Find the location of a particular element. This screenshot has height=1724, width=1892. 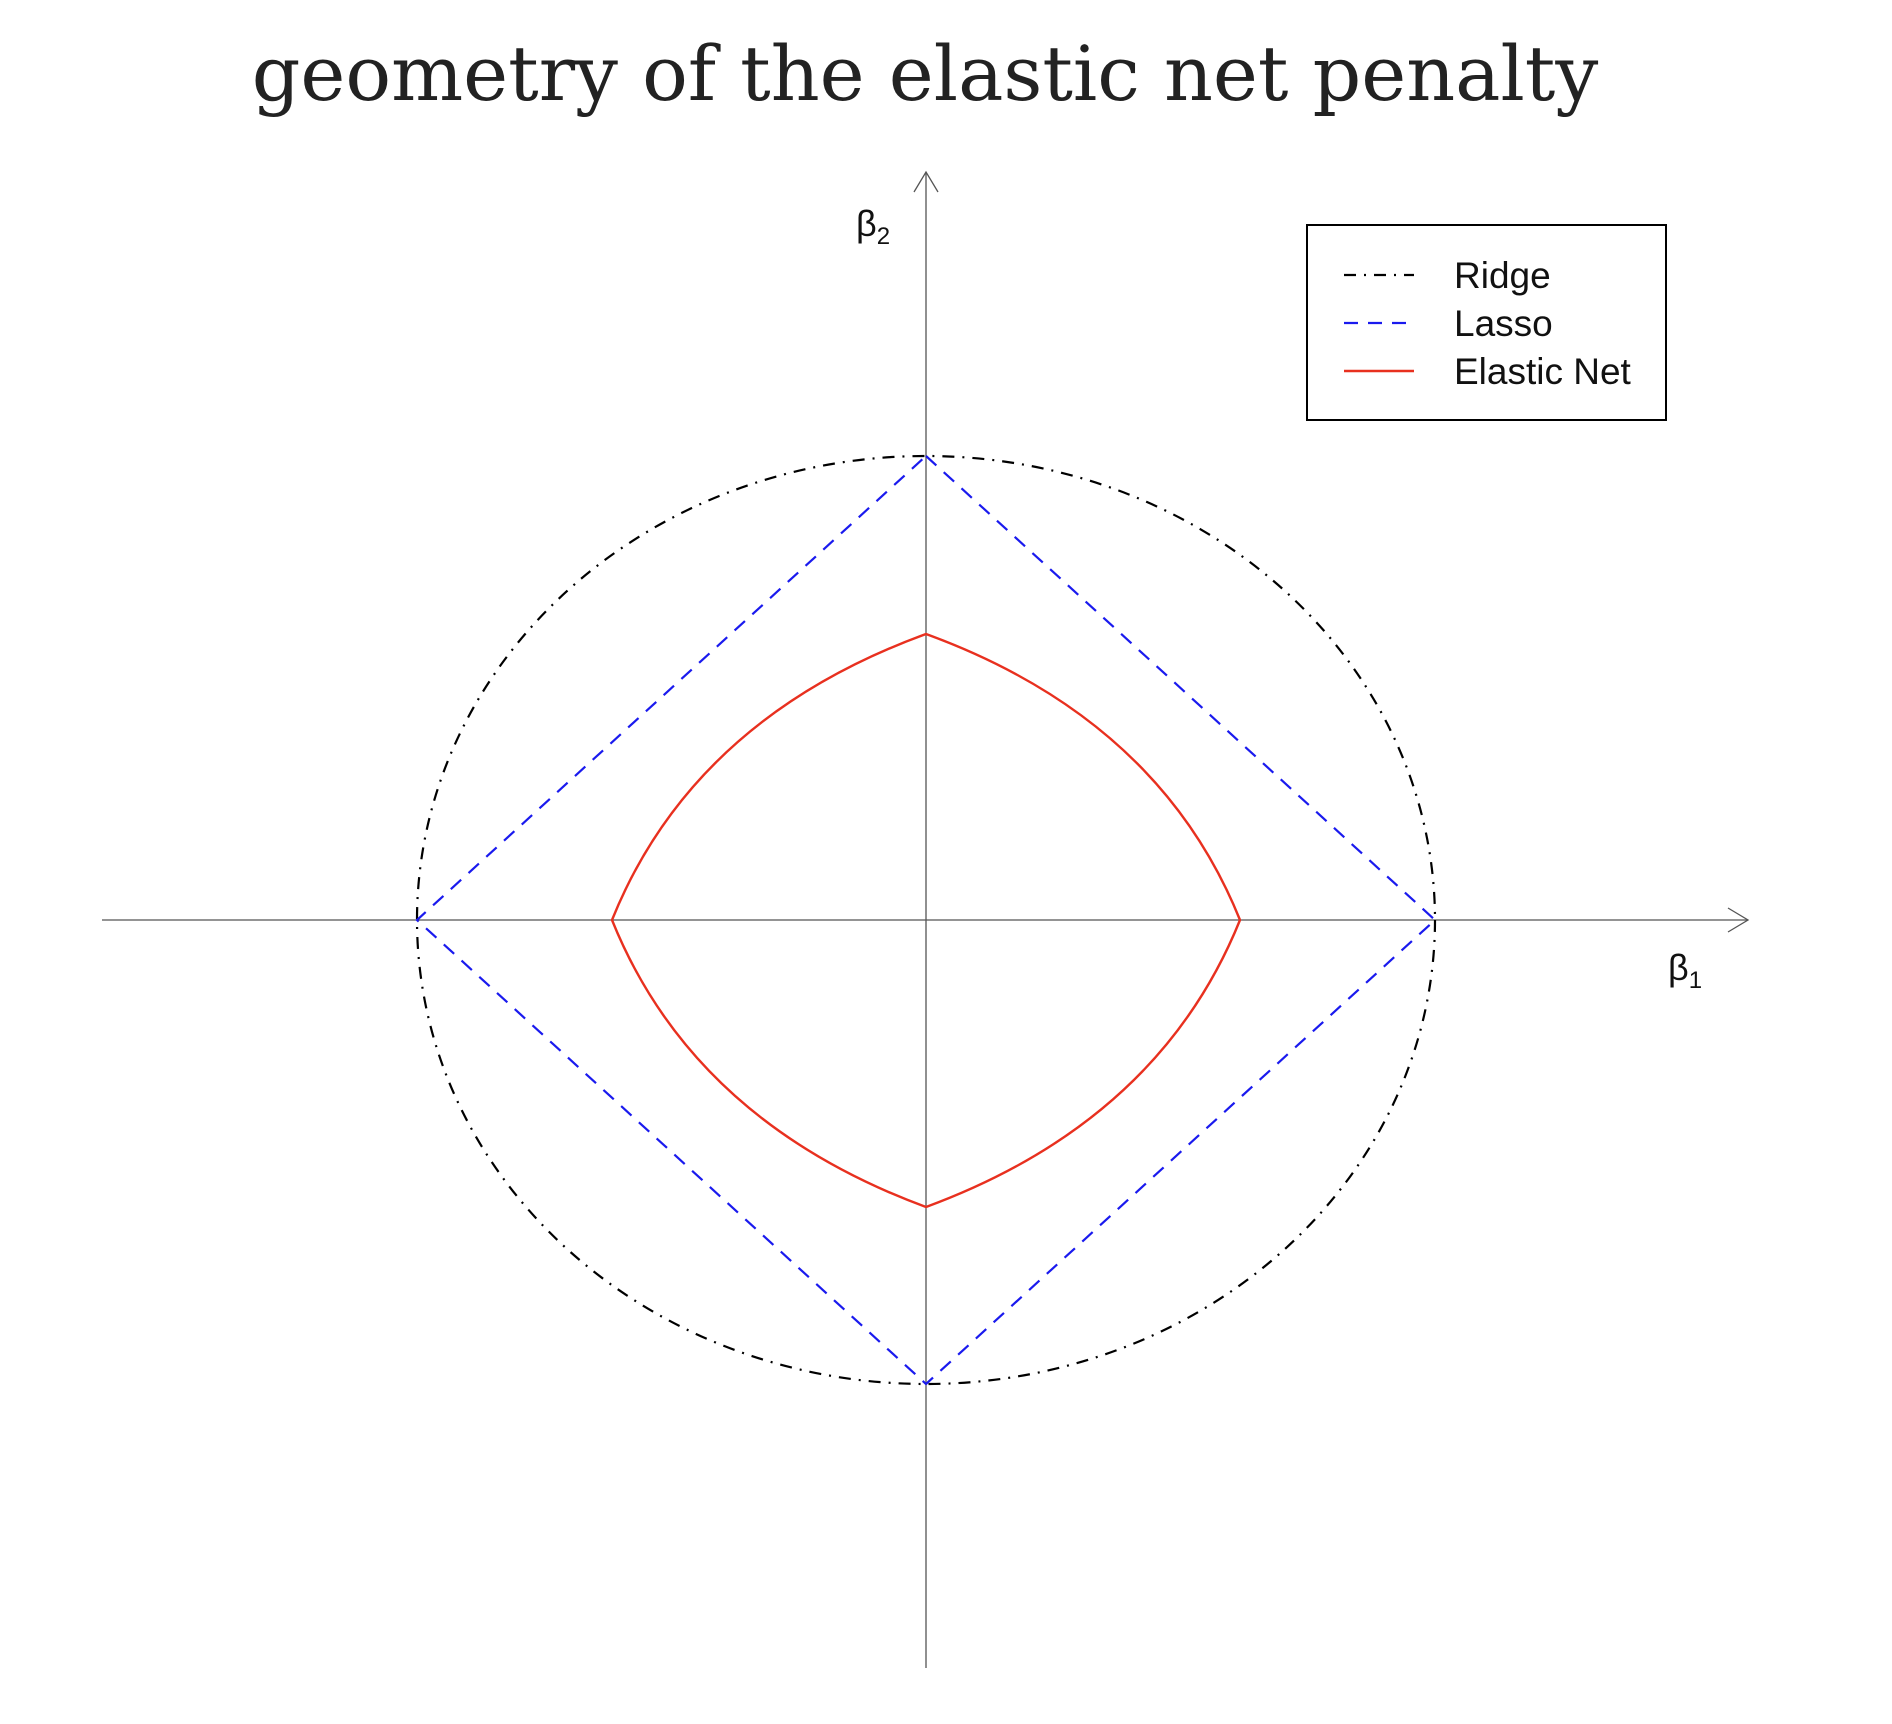

legend-box is located at coordinates (1486, 322).